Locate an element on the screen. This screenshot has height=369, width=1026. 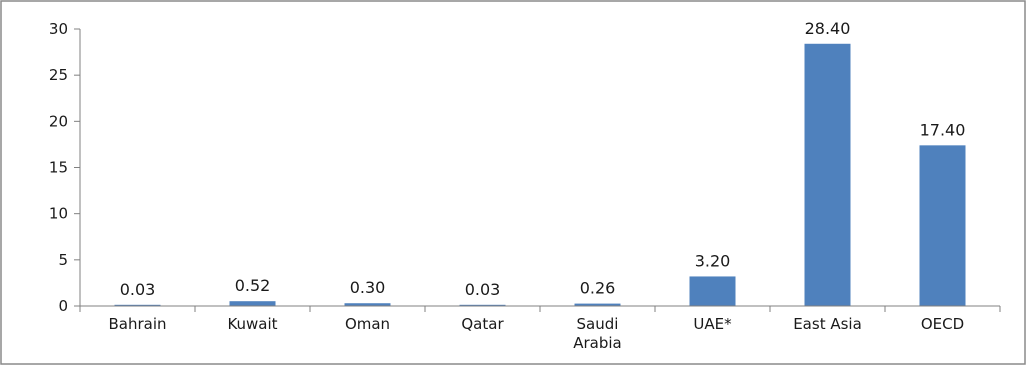
category-label-line: Arabia is located at coordinates (597, 343).